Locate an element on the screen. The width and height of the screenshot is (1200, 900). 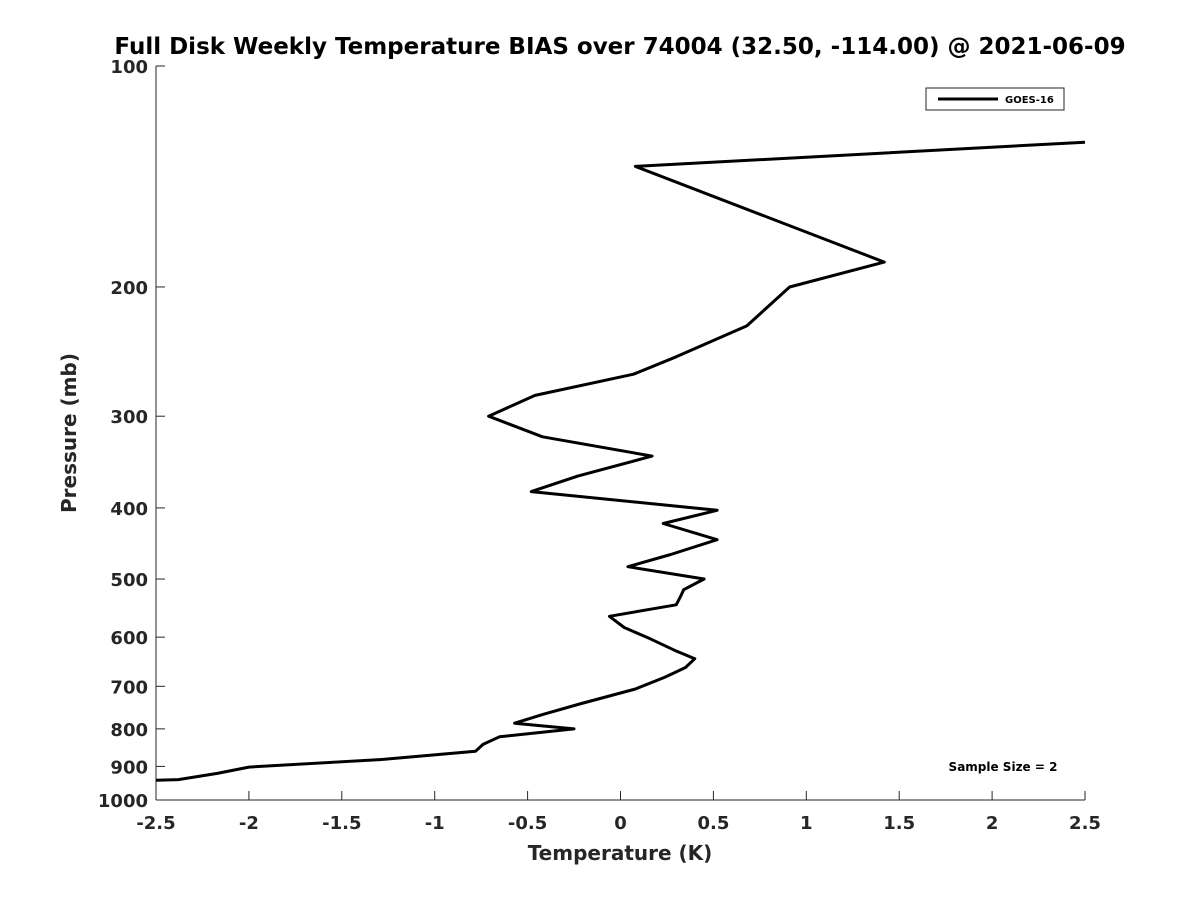
y-tick-label: 300 is located at coordinates (129, 417).